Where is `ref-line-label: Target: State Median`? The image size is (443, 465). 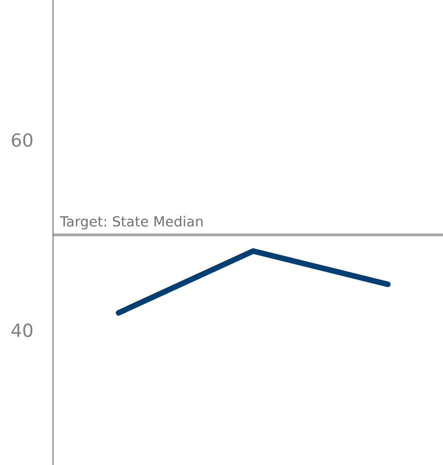
ref-line-label: Target: State Median is located at coordinates (131, 223).